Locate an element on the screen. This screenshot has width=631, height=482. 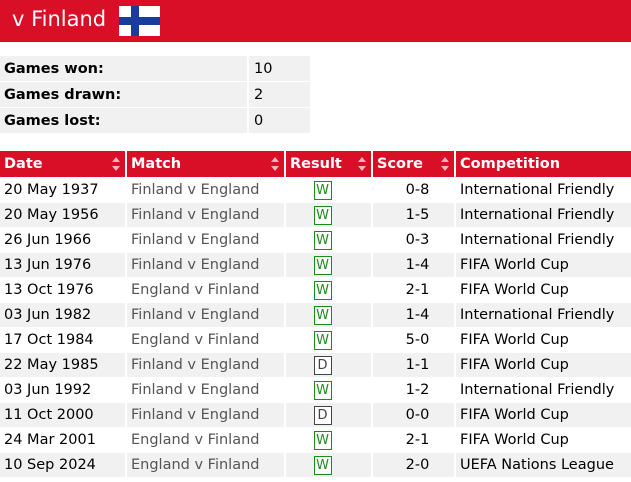
column-header-competition: Competition is located at coordinates (543, 164).